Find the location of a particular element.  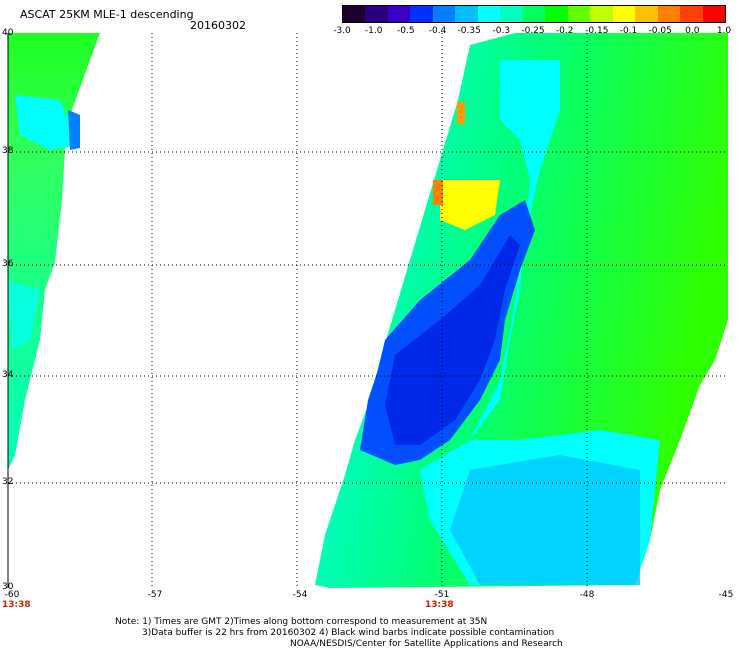

x-label: -54 is located at coordinates (300, 595).